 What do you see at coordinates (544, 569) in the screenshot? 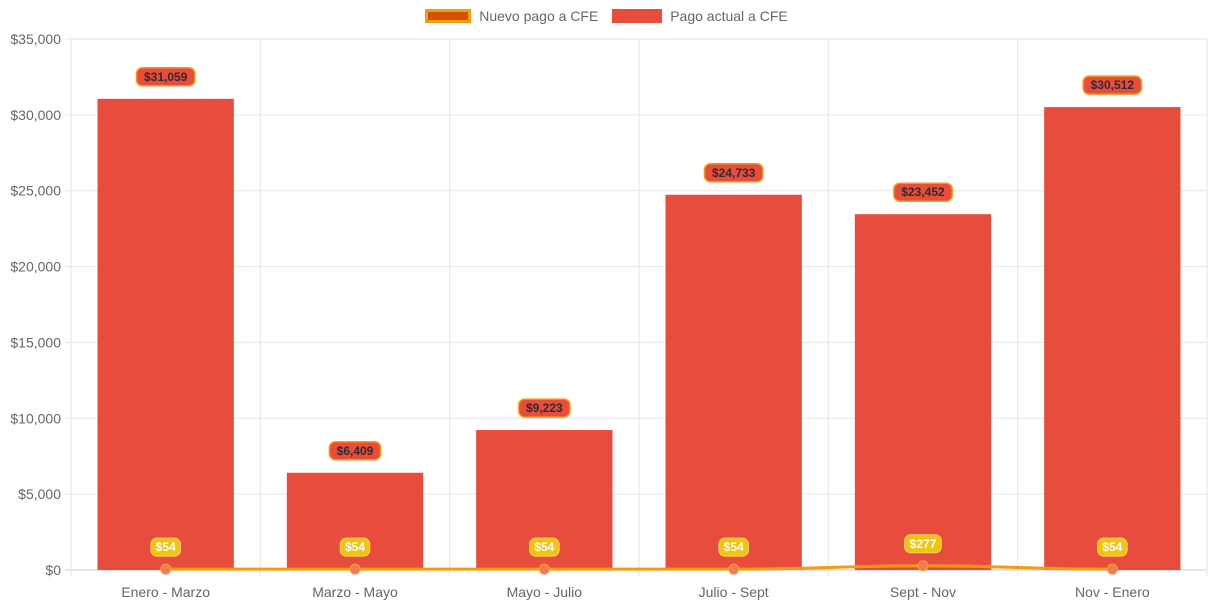
I see `line-point-mayo-julio` at bounding box center [544, 569].